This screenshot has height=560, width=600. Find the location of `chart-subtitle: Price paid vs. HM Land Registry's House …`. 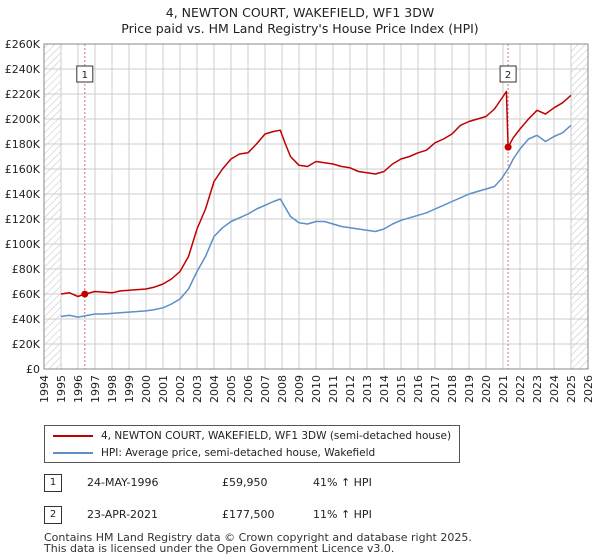

chart-subtitle: Price paid vs. HM Land Registry's House … is located at coordinates (300, 28).